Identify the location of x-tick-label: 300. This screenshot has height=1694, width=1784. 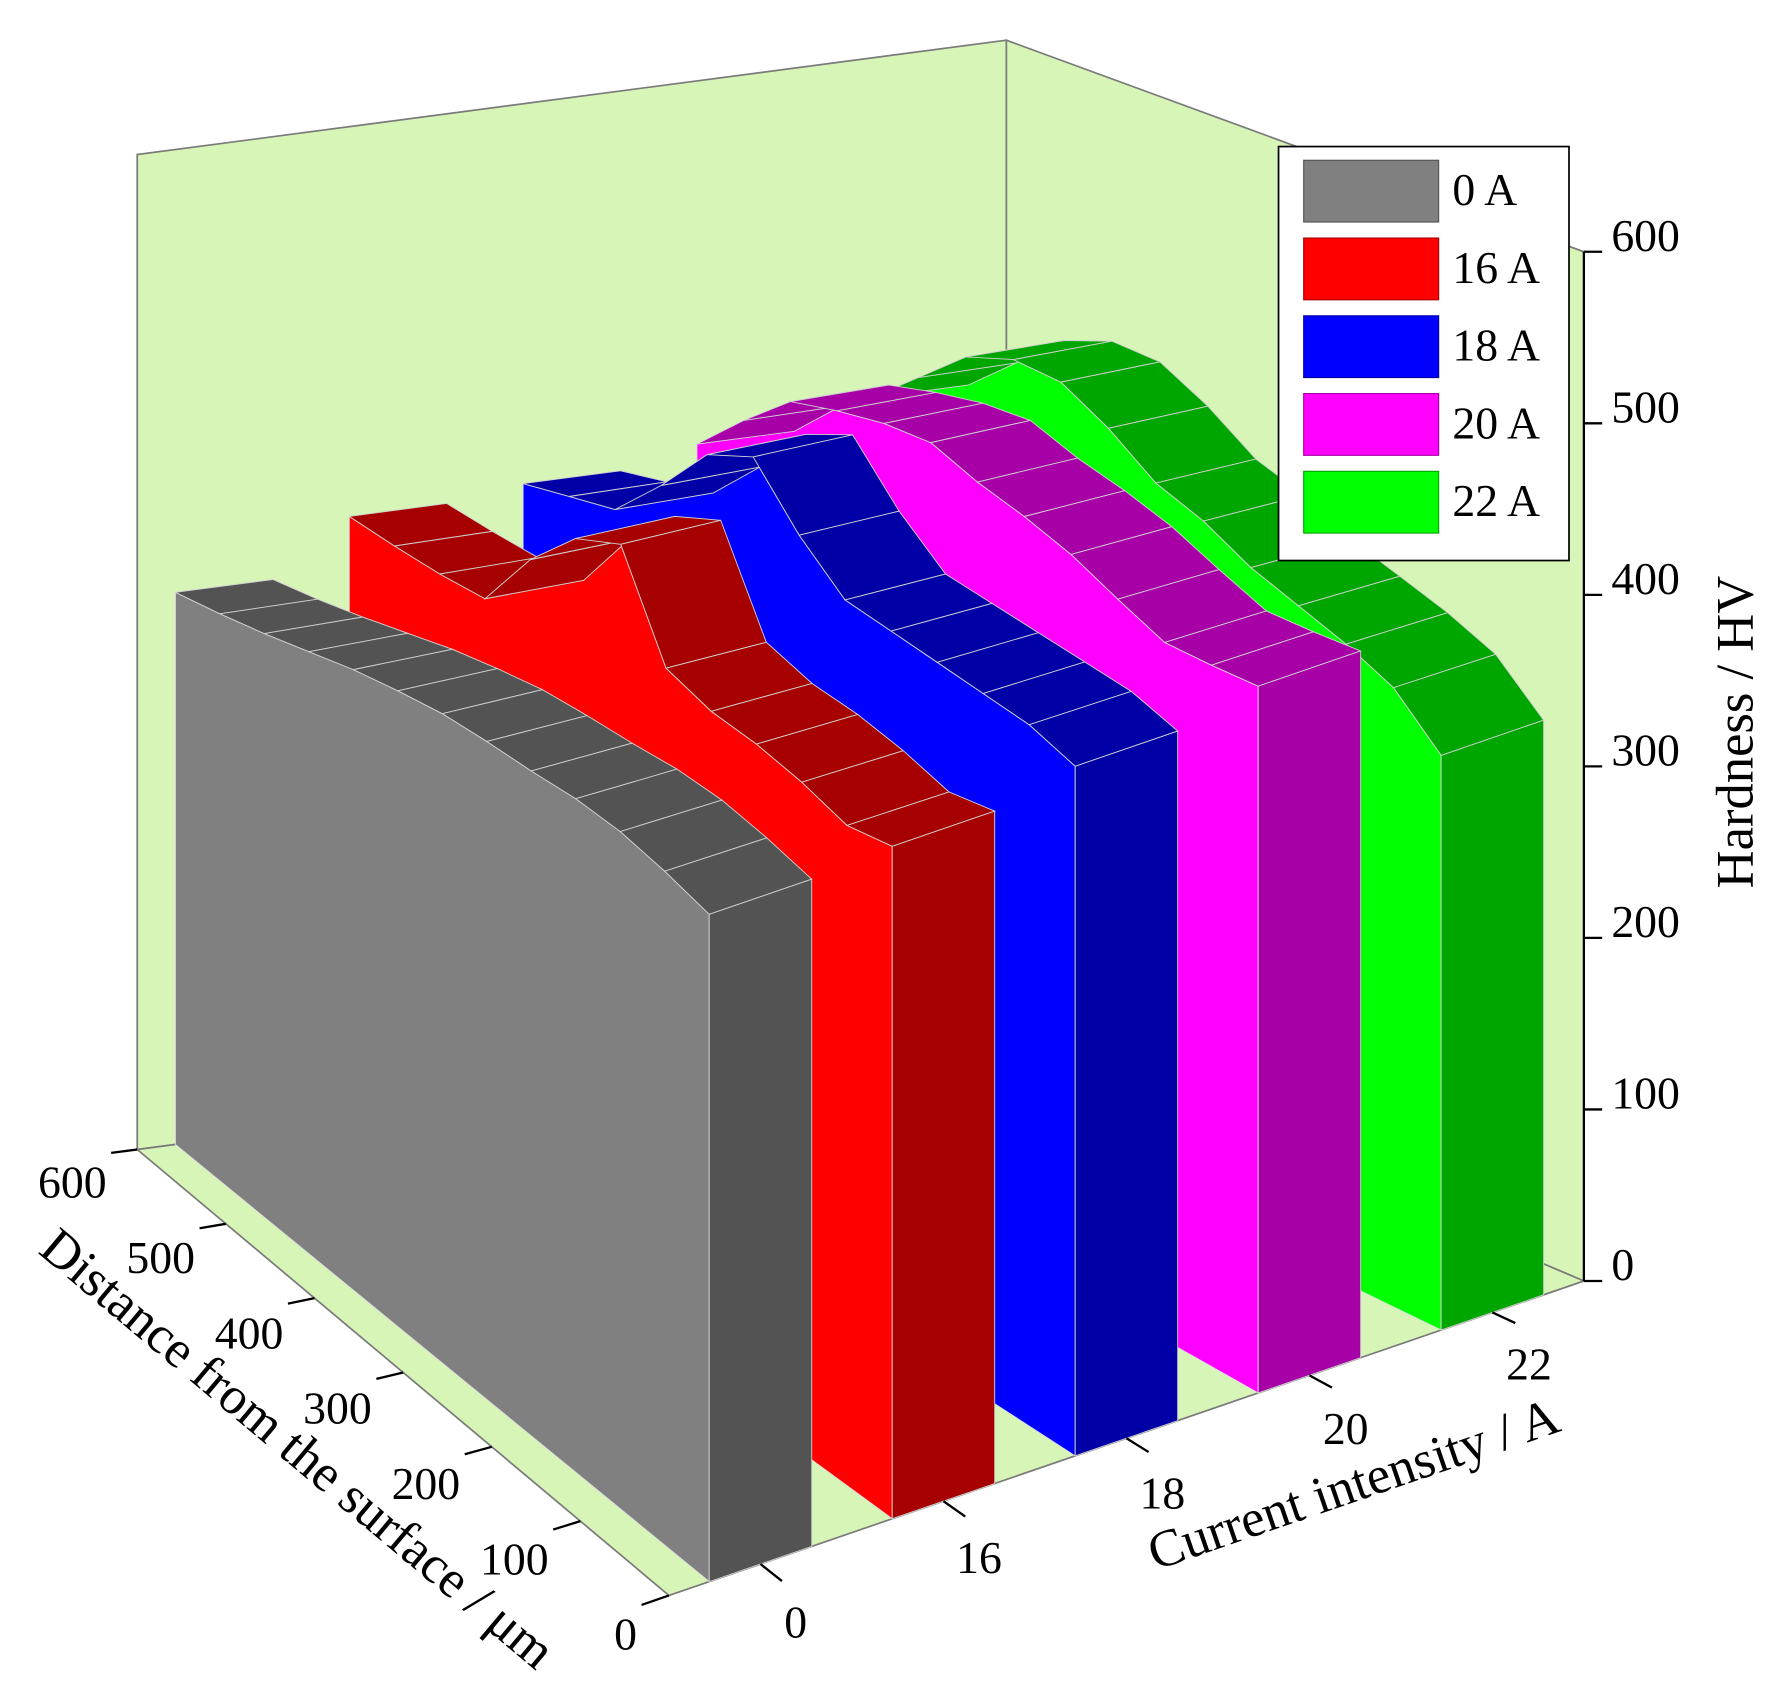
(337, 1408).